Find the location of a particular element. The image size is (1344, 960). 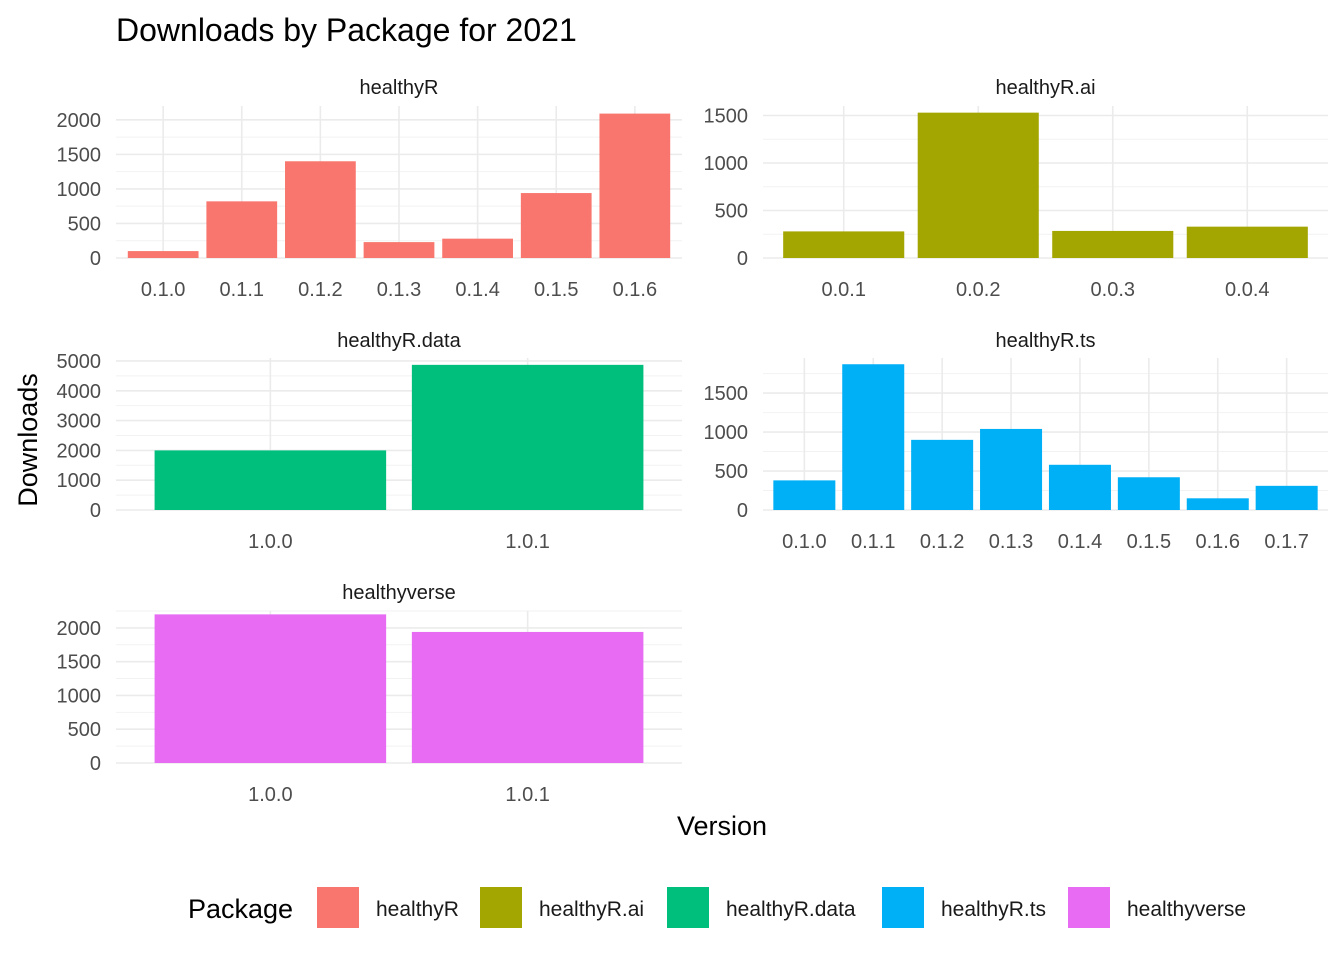

legend-label-healthyr-data: healthyR.data is located at coordinates (791, 909).